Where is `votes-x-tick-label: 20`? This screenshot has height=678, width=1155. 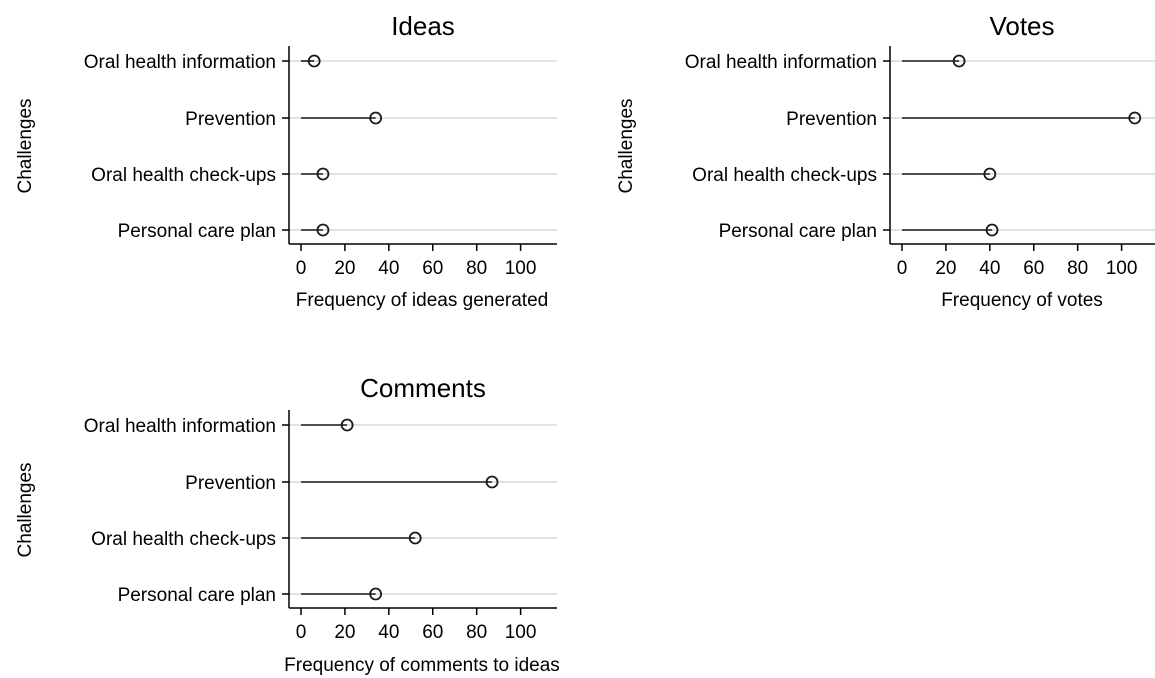
votes-x-tick-label: 20 is located at coordinates (945, 268).